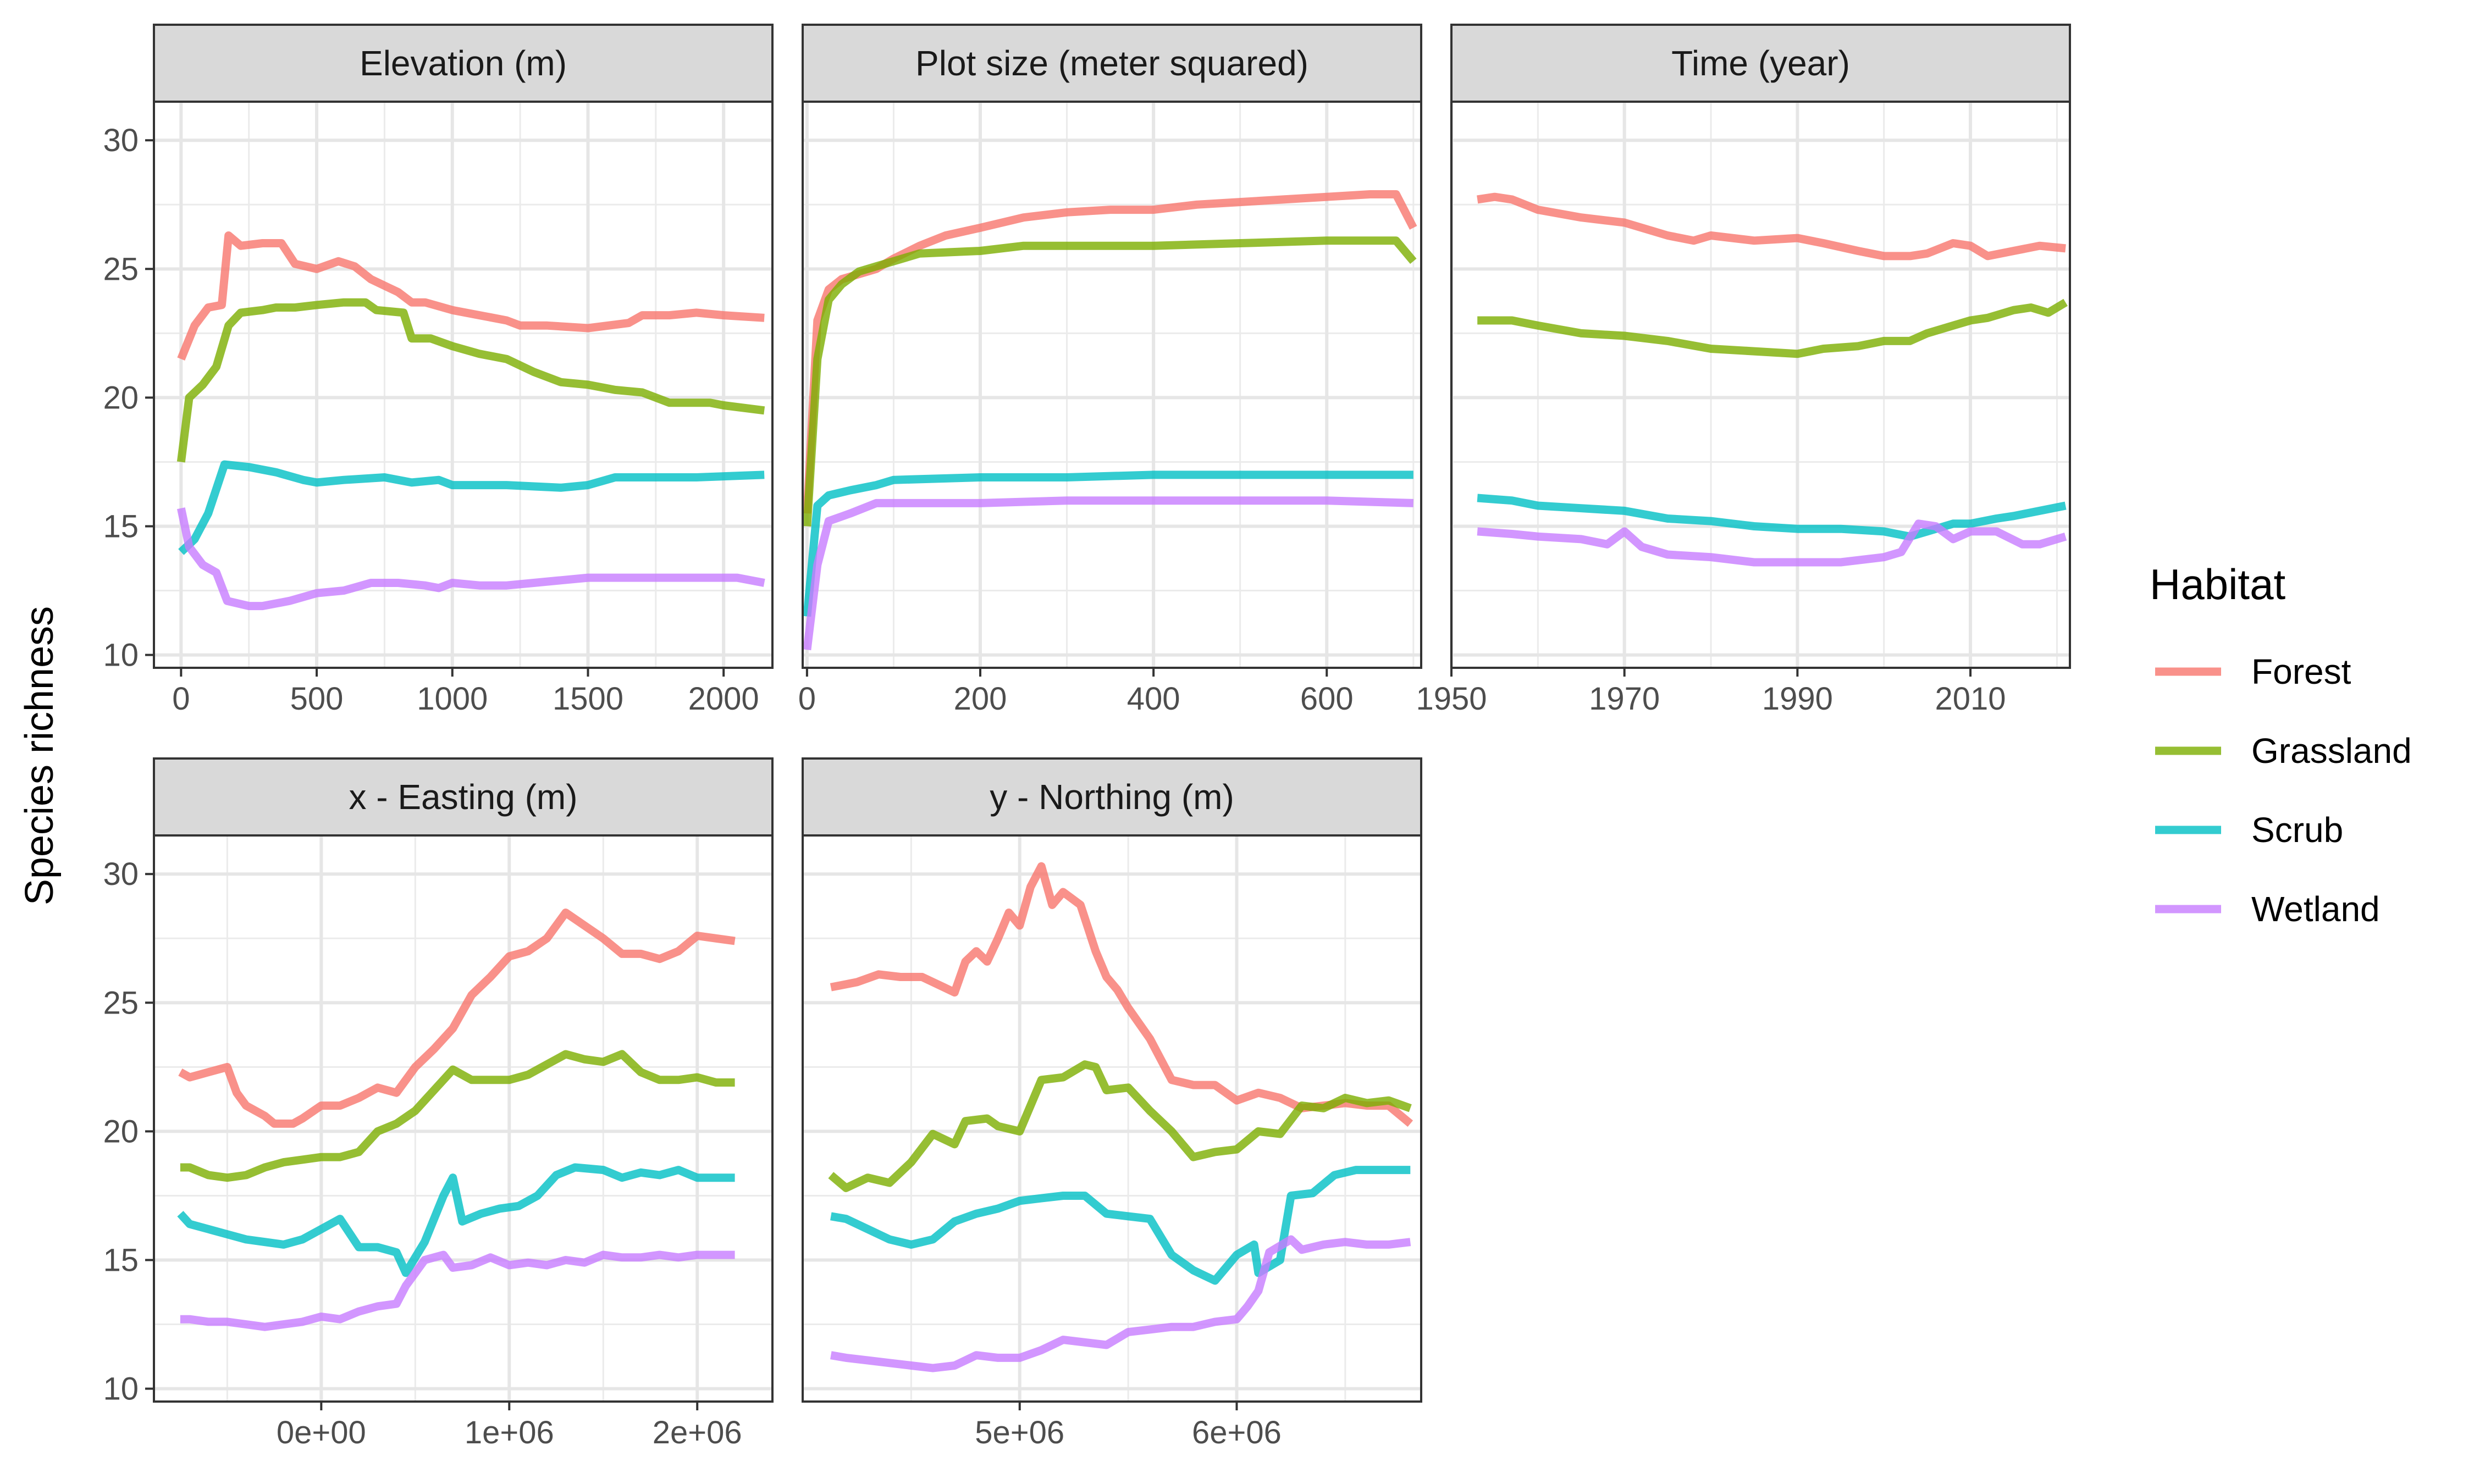 This screenshot has height=1484, width=2474. What do you see at coordinates (2218, 584) in the screenshot?
I see `legend-title: Habitat` at bounding box center [2218, 584].